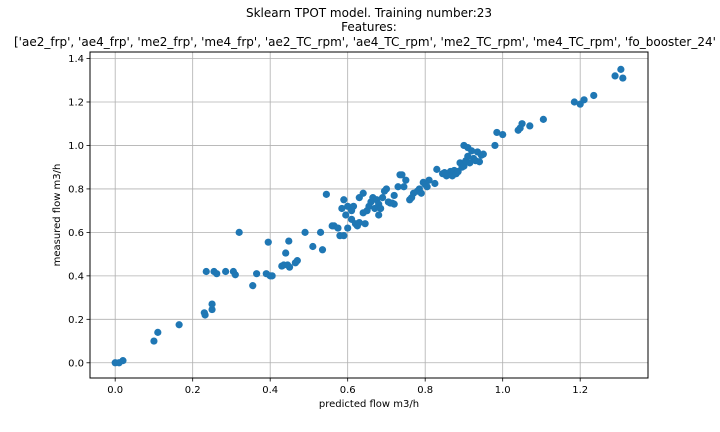 This screenshot has height=432, width=720. Describe the element at coordinates (76, 233) in the screenshot. I see `y-tick-label: 0.6` at that location.